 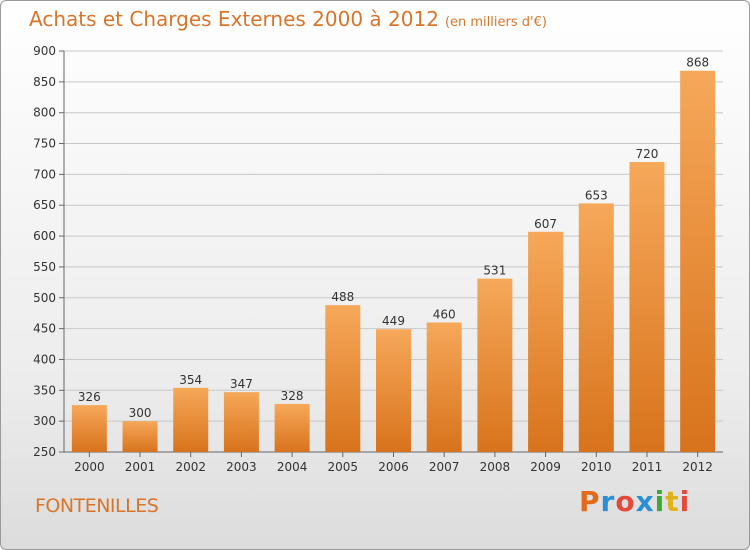 What do you see at coordinates (140, 413) in the screenshot?
I see `data-label: 300` at bounding box center [140, 413].